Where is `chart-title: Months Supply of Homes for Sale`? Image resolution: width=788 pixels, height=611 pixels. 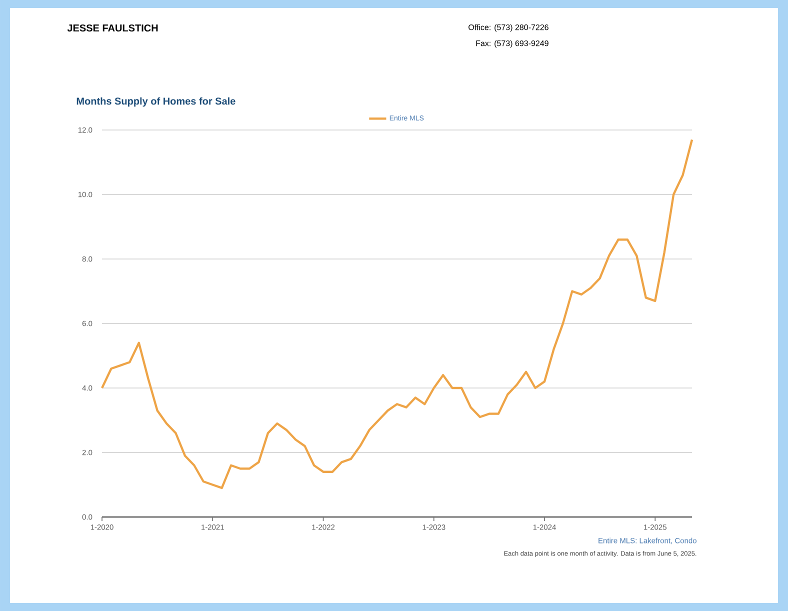 chart-title: Months Supply of Homes for Sale is located at coordinates (156, 102).